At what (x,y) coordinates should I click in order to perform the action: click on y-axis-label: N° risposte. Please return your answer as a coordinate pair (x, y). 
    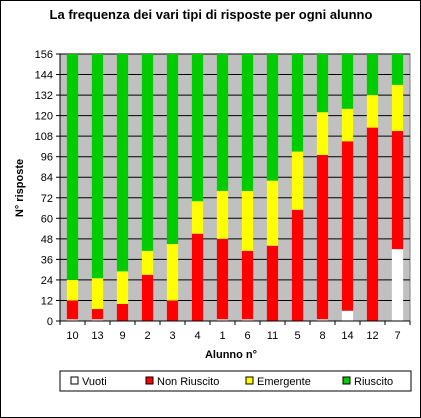
    Looking at the image, I should click on (20, 188).